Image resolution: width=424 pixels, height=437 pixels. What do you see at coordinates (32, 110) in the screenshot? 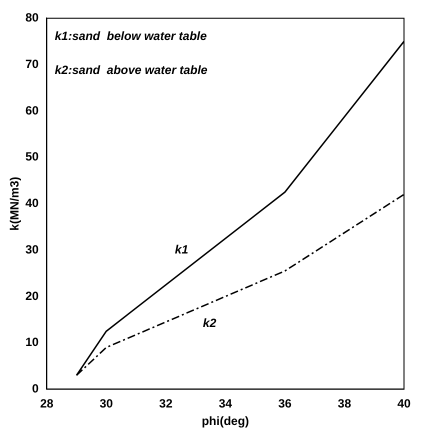
I see `y-tick-label: 60` at bounding box center [32, 110].